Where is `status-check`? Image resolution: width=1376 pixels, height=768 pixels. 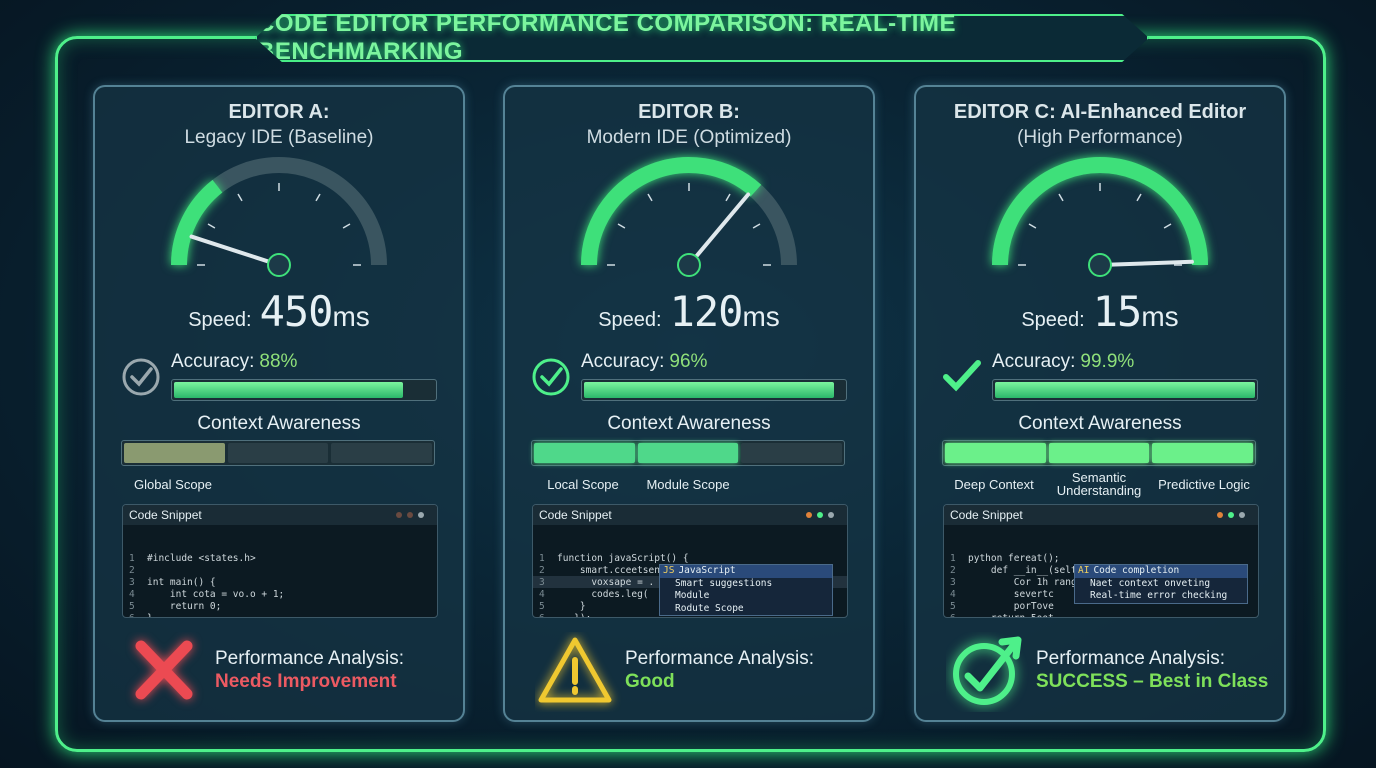
status-check is located at coordinates (551, 377).